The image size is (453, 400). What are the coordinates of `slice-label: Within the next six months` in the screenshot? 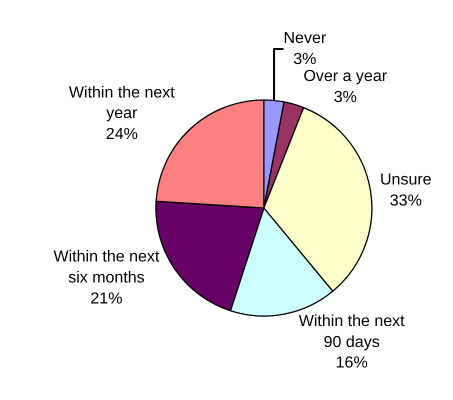 It's located at (107, 267).